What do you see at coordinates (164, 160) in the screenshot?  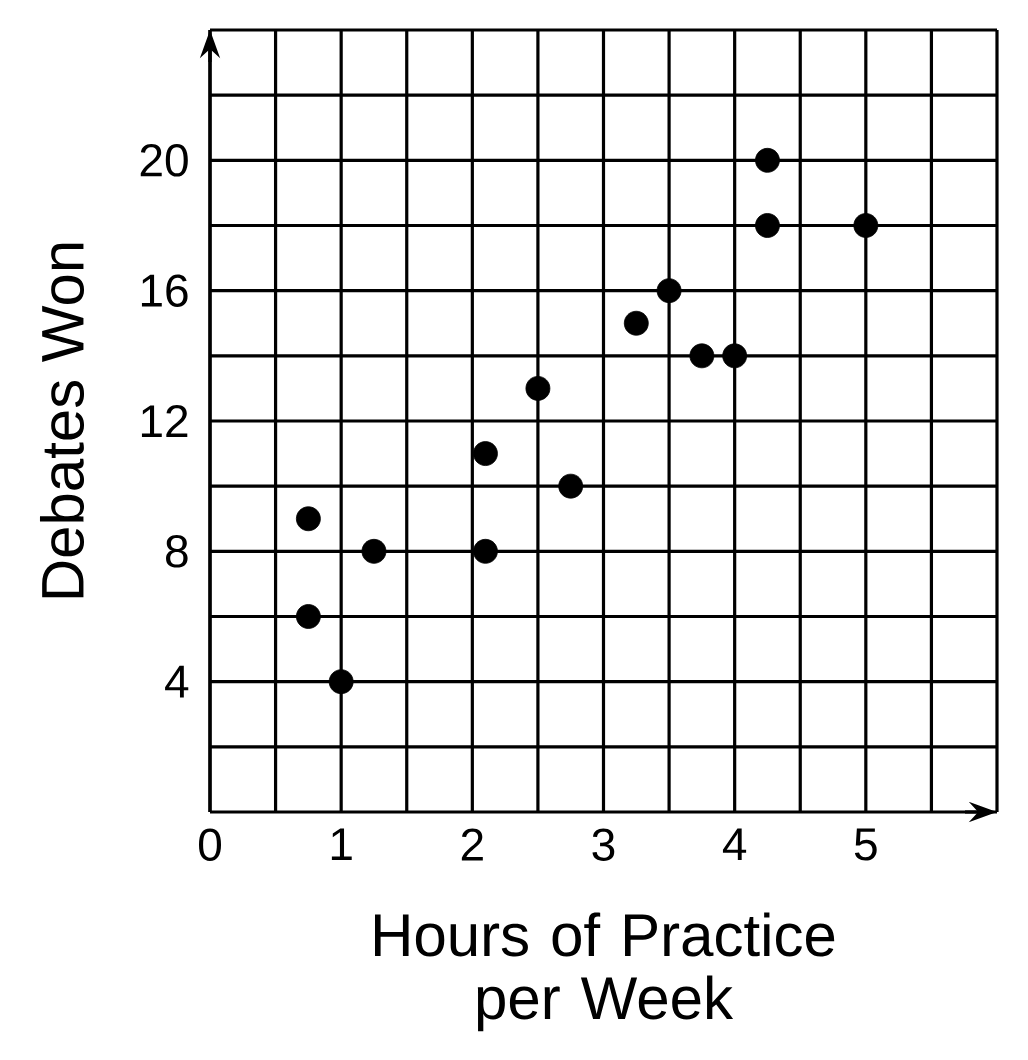 I see `y-tick-label: 20` at bounding box center [164, 160].